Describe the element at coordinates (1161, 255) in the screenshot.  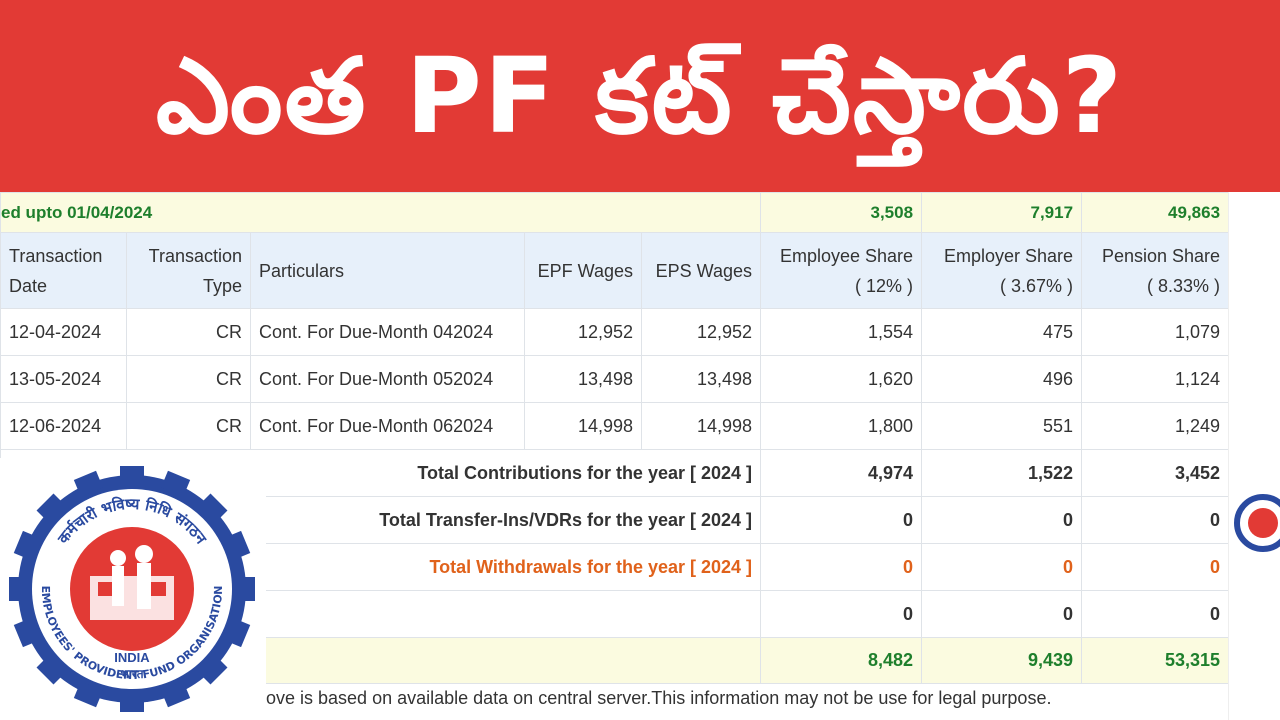
I see `header-pension-share-label: Pension Share` at that location.